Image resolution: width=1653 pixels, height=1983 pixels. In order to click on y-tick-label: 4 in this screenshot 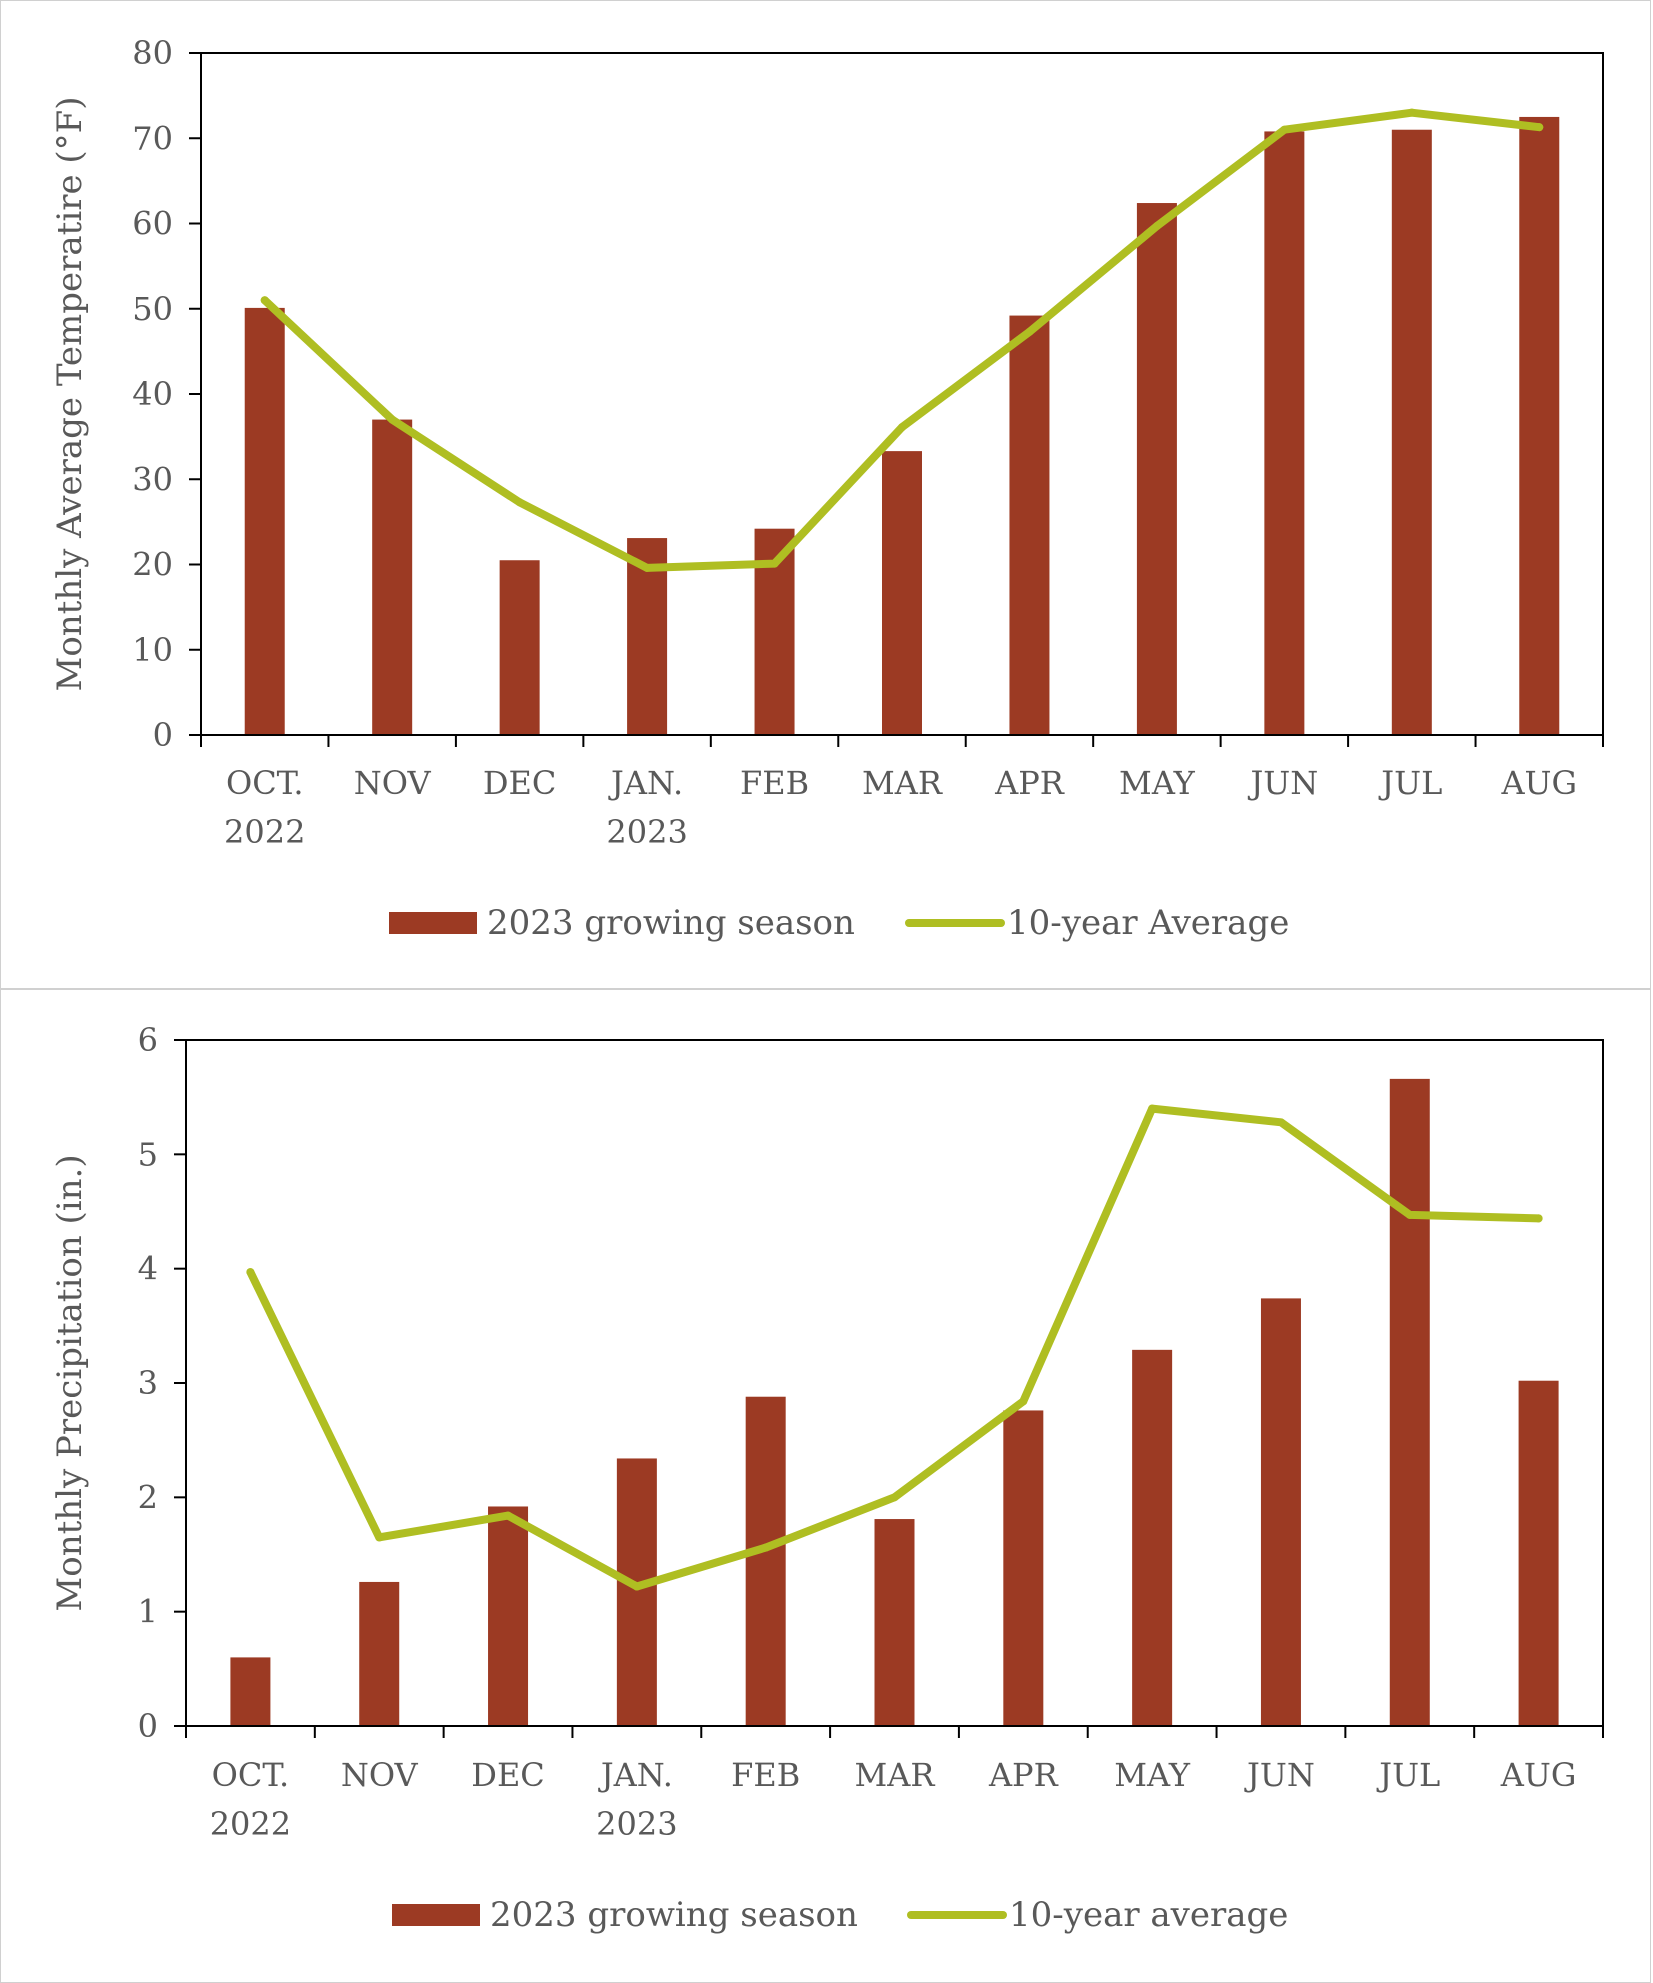, I will do `click(148, 1269)`.